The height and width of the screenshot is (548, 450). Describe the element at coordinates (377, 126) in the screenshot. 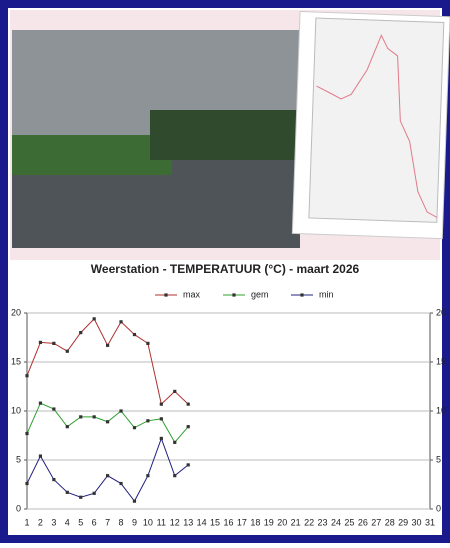

I see `mini-chart-line` at that location.